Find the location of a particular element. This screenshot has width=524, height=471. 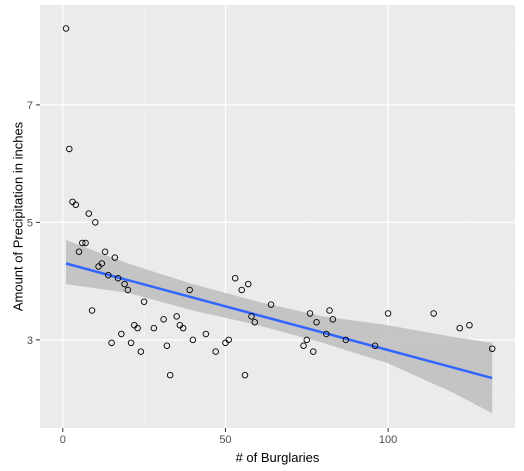

x-tick-label: 100 is located at coordinates (388, 440).